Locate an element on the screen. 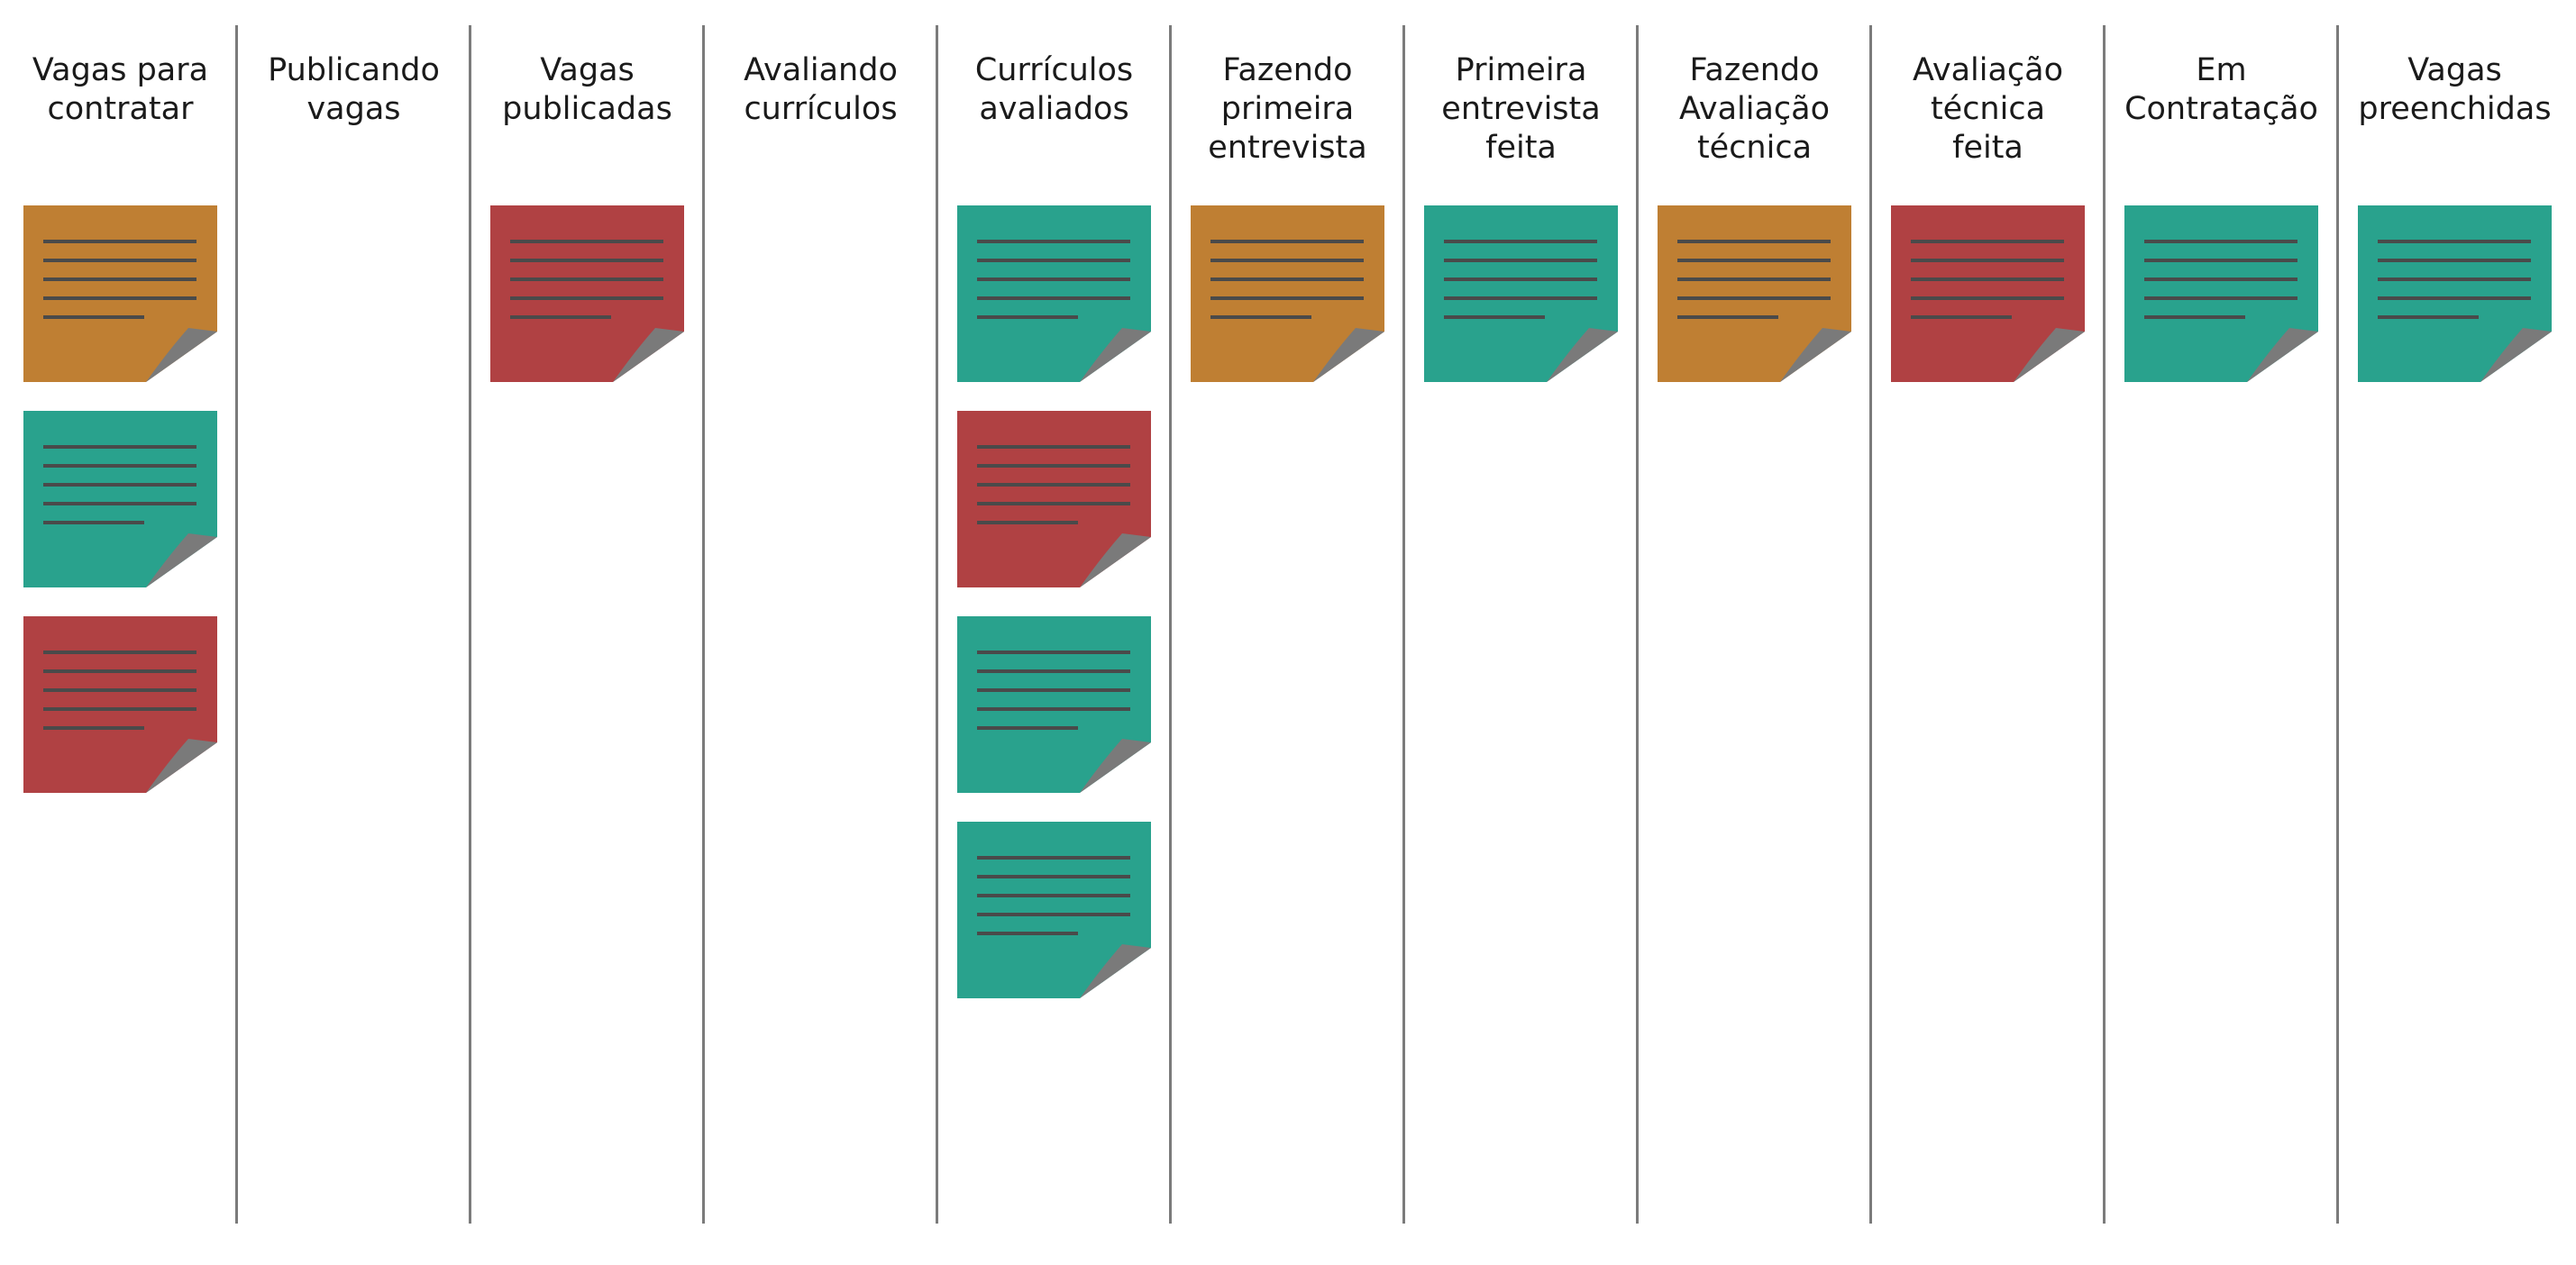  column-title: Primeira entrevista feita is located at coordinates (1521, 109).